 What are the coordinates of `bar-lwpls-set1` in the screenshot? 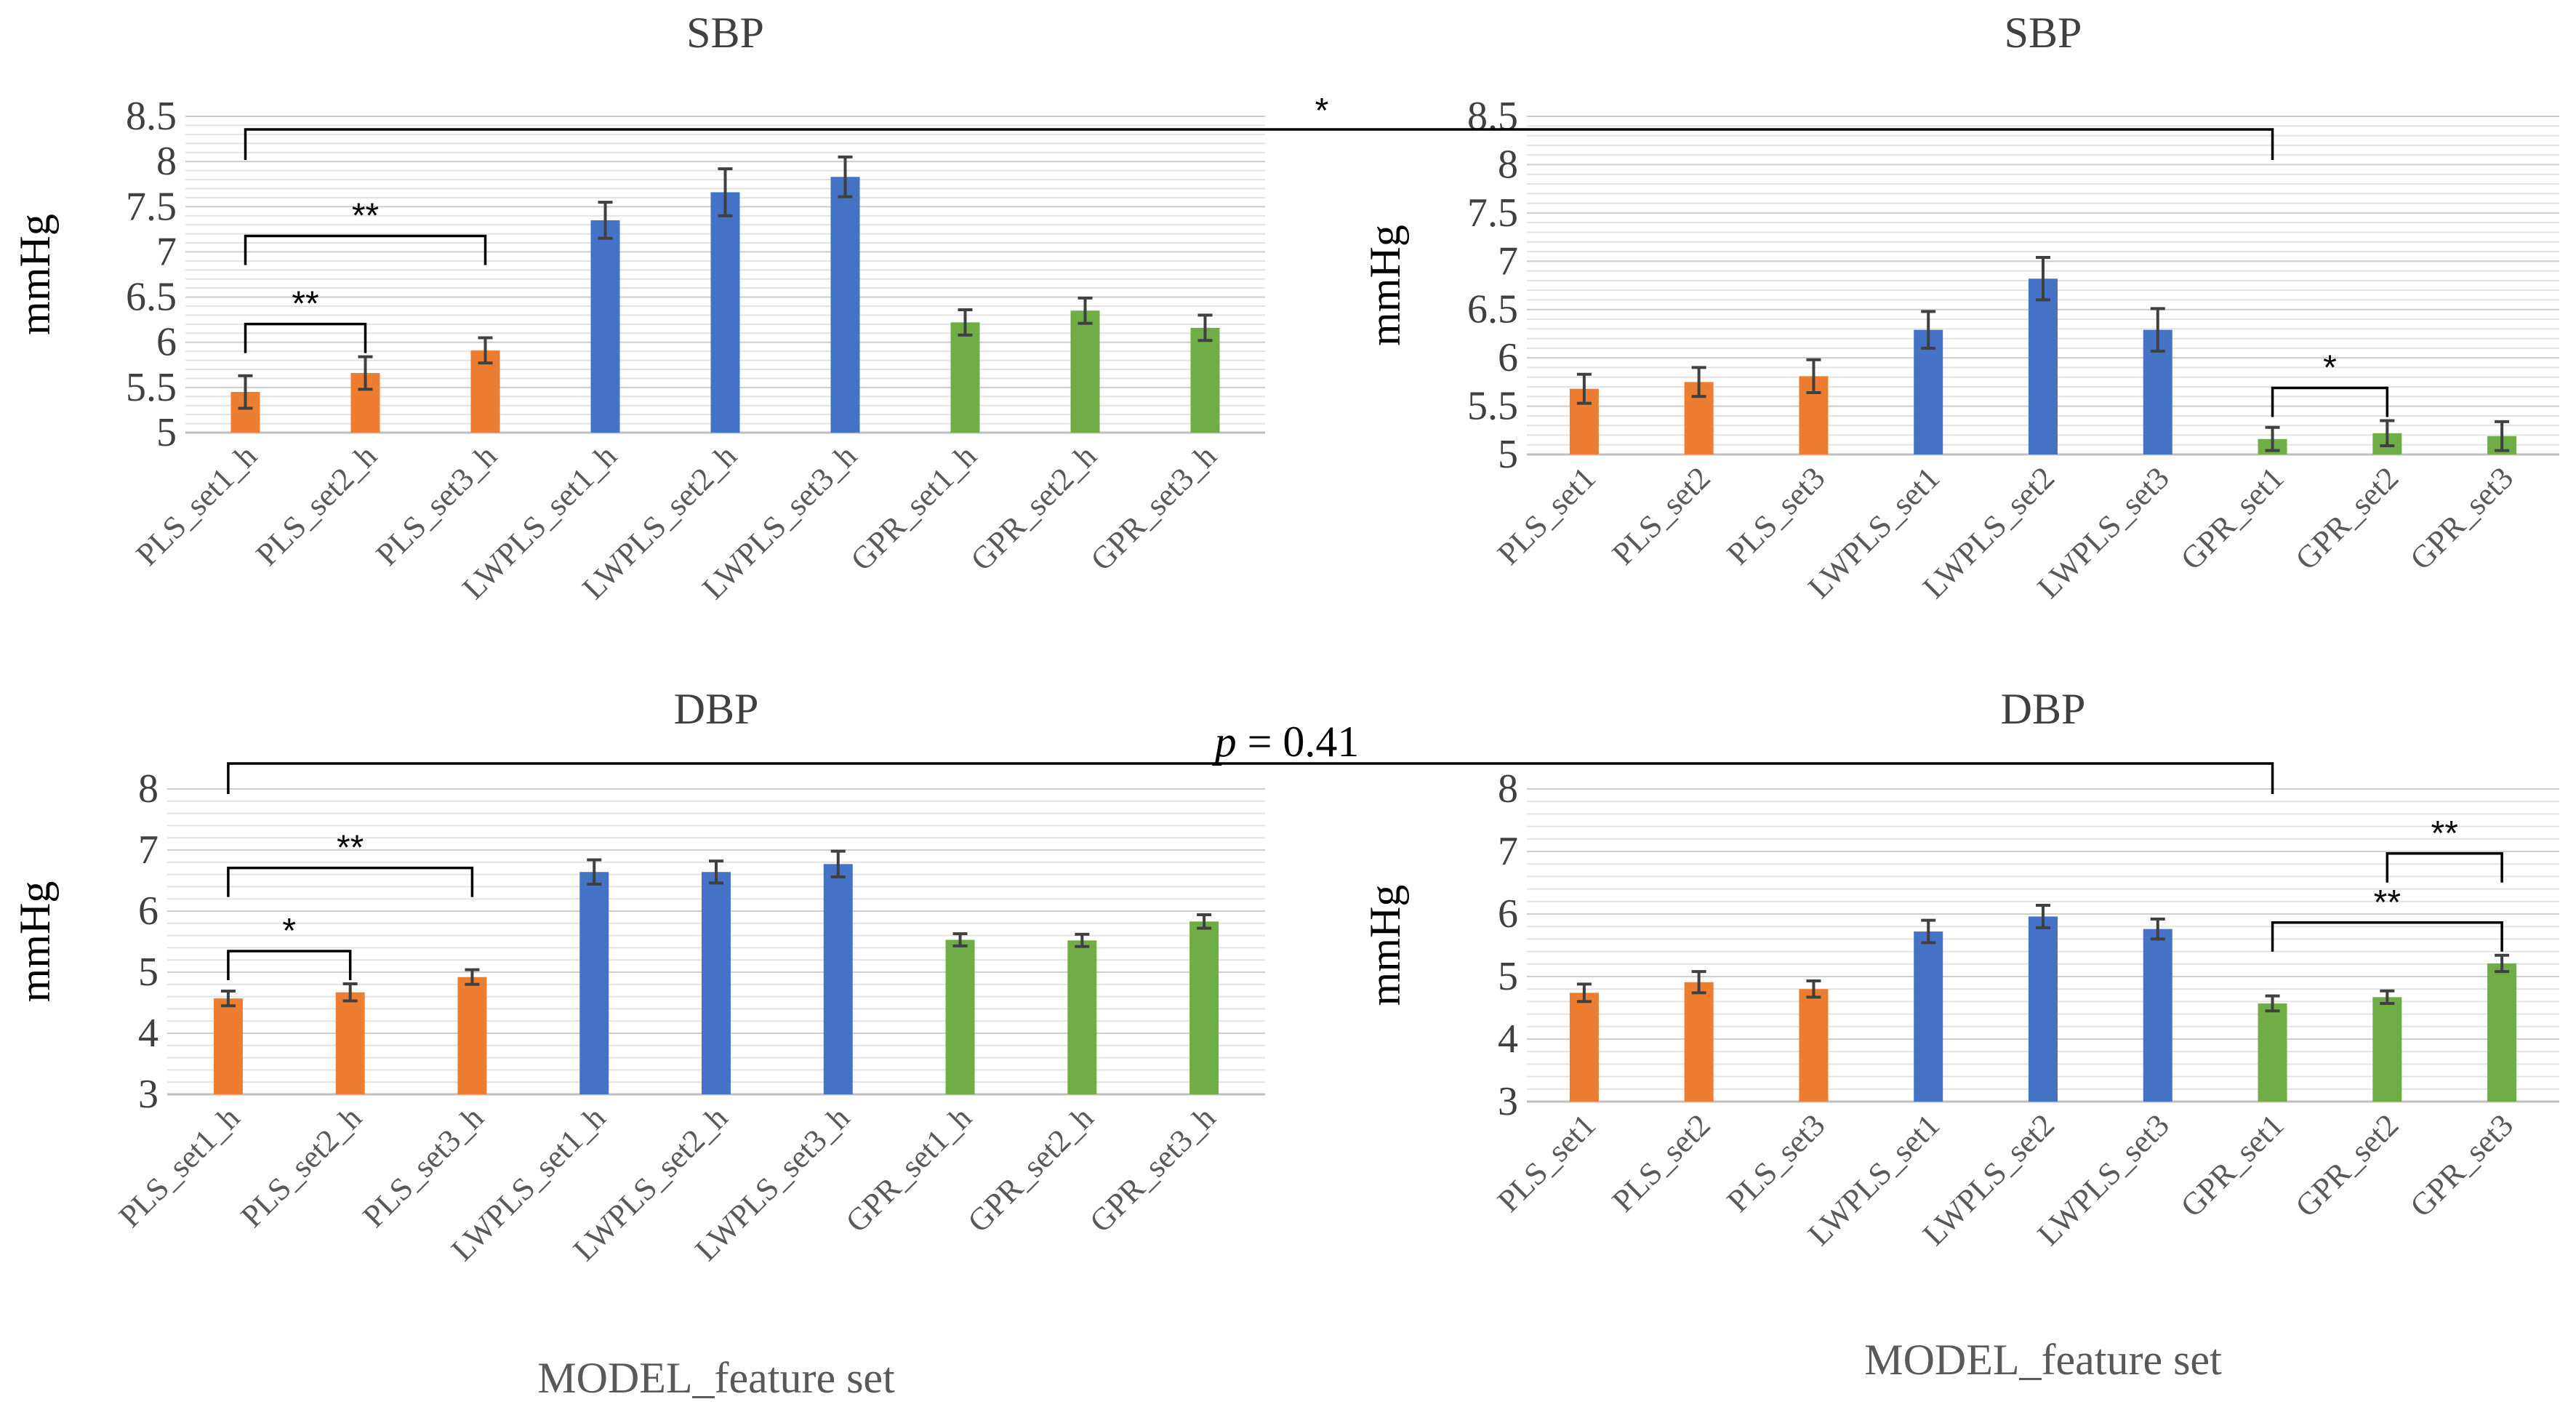 It's located at (1928, 391).